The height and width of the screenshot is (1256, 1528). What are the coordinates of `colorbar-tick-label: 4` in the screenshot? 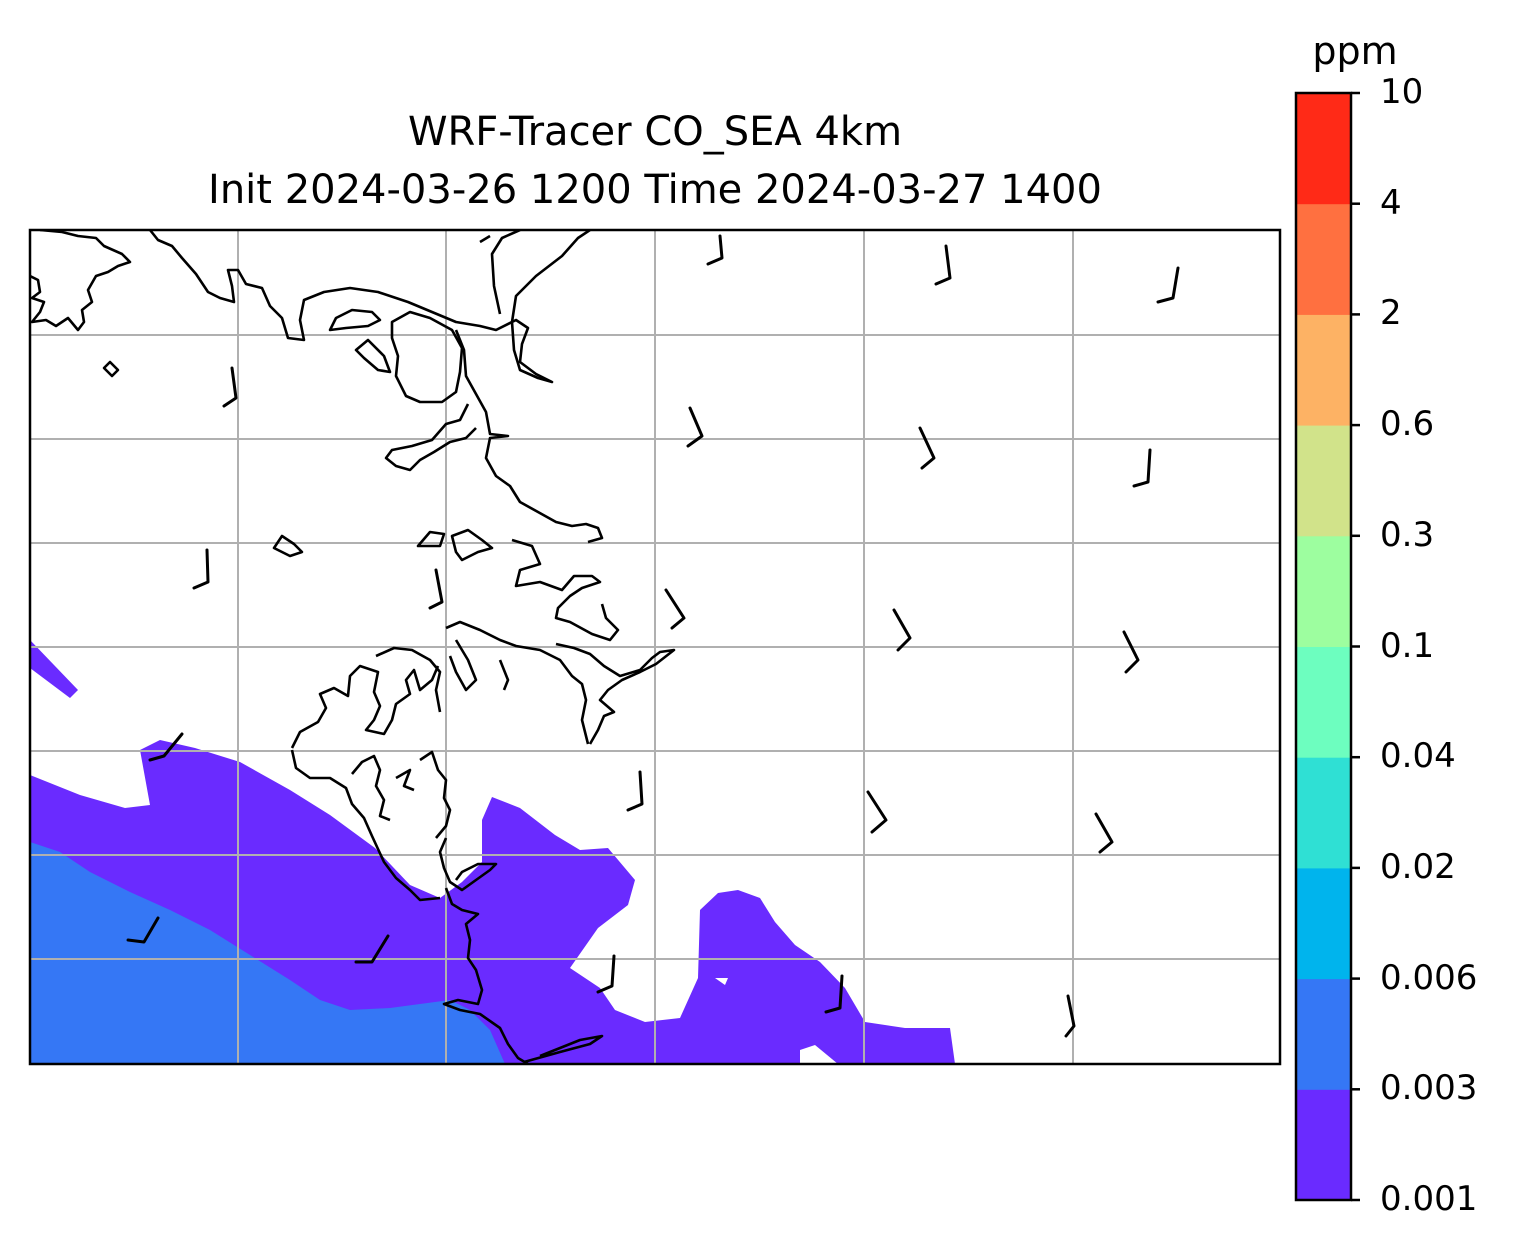 It's located at (1391, 202).